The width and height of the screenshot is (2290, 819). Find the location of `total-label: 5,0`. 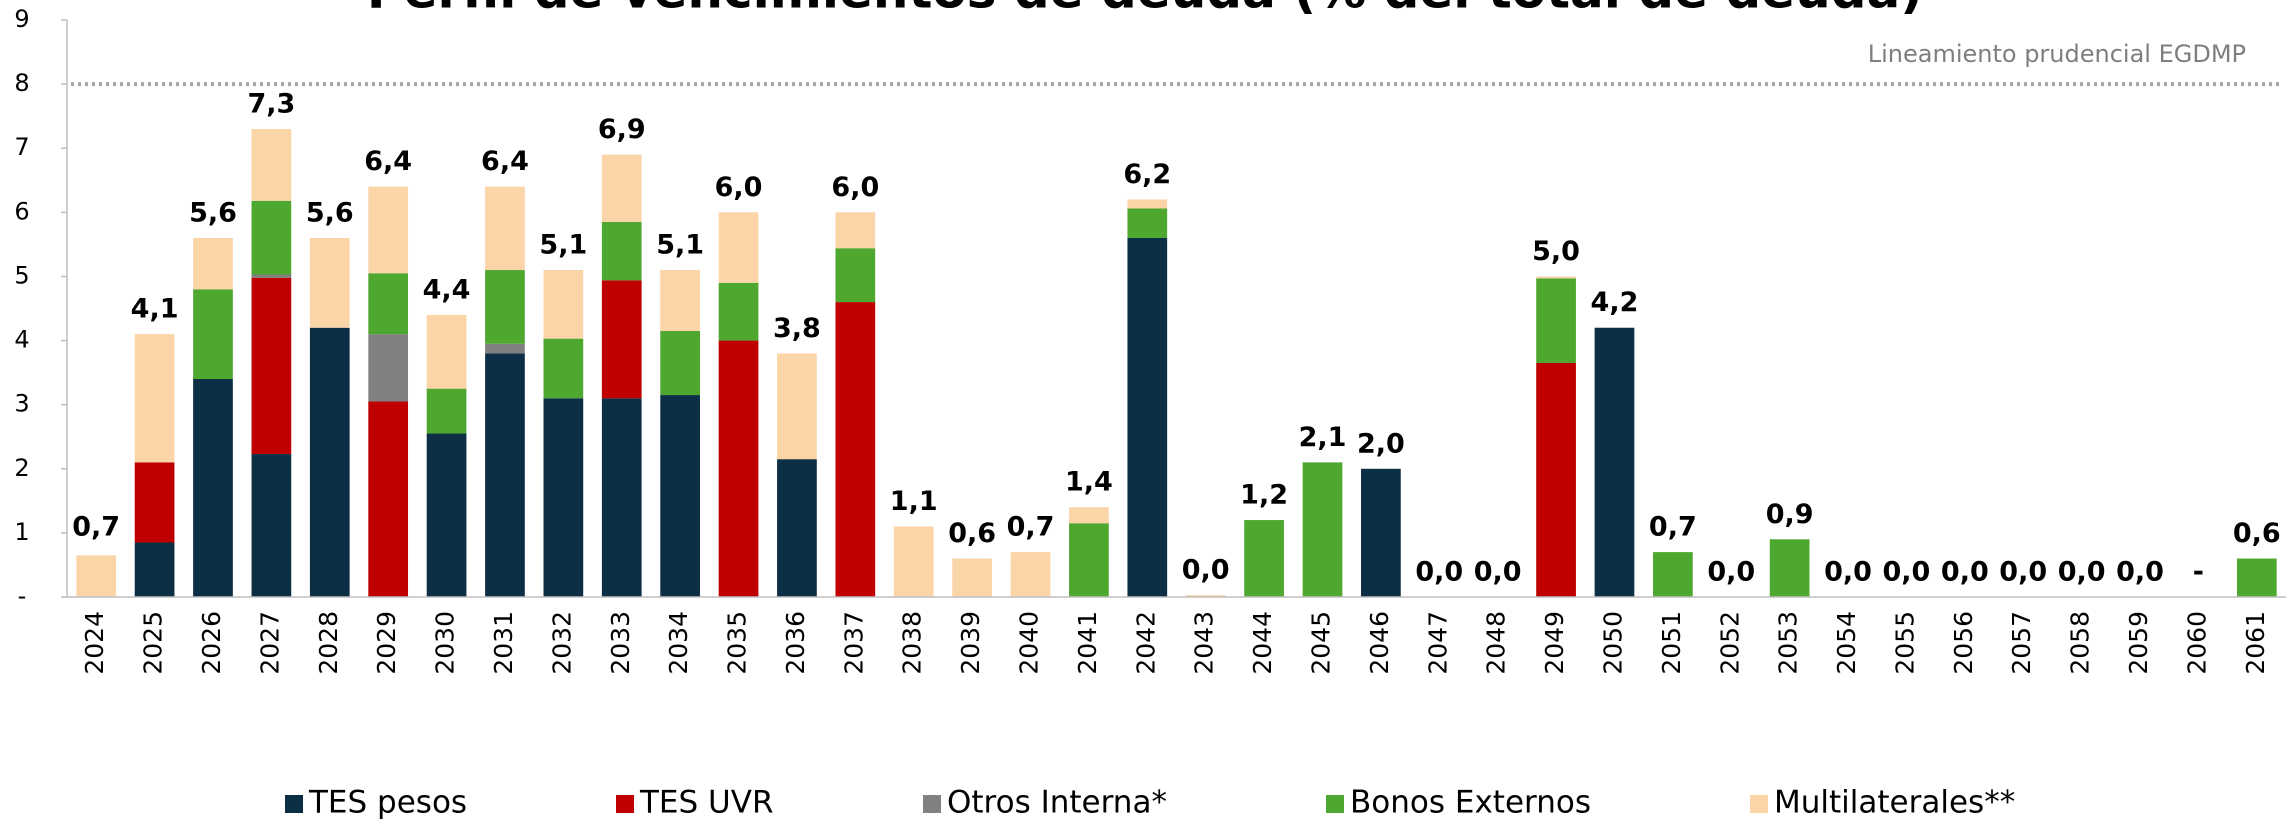

total-label: 5,0 is located at coordinates (1556, 251).